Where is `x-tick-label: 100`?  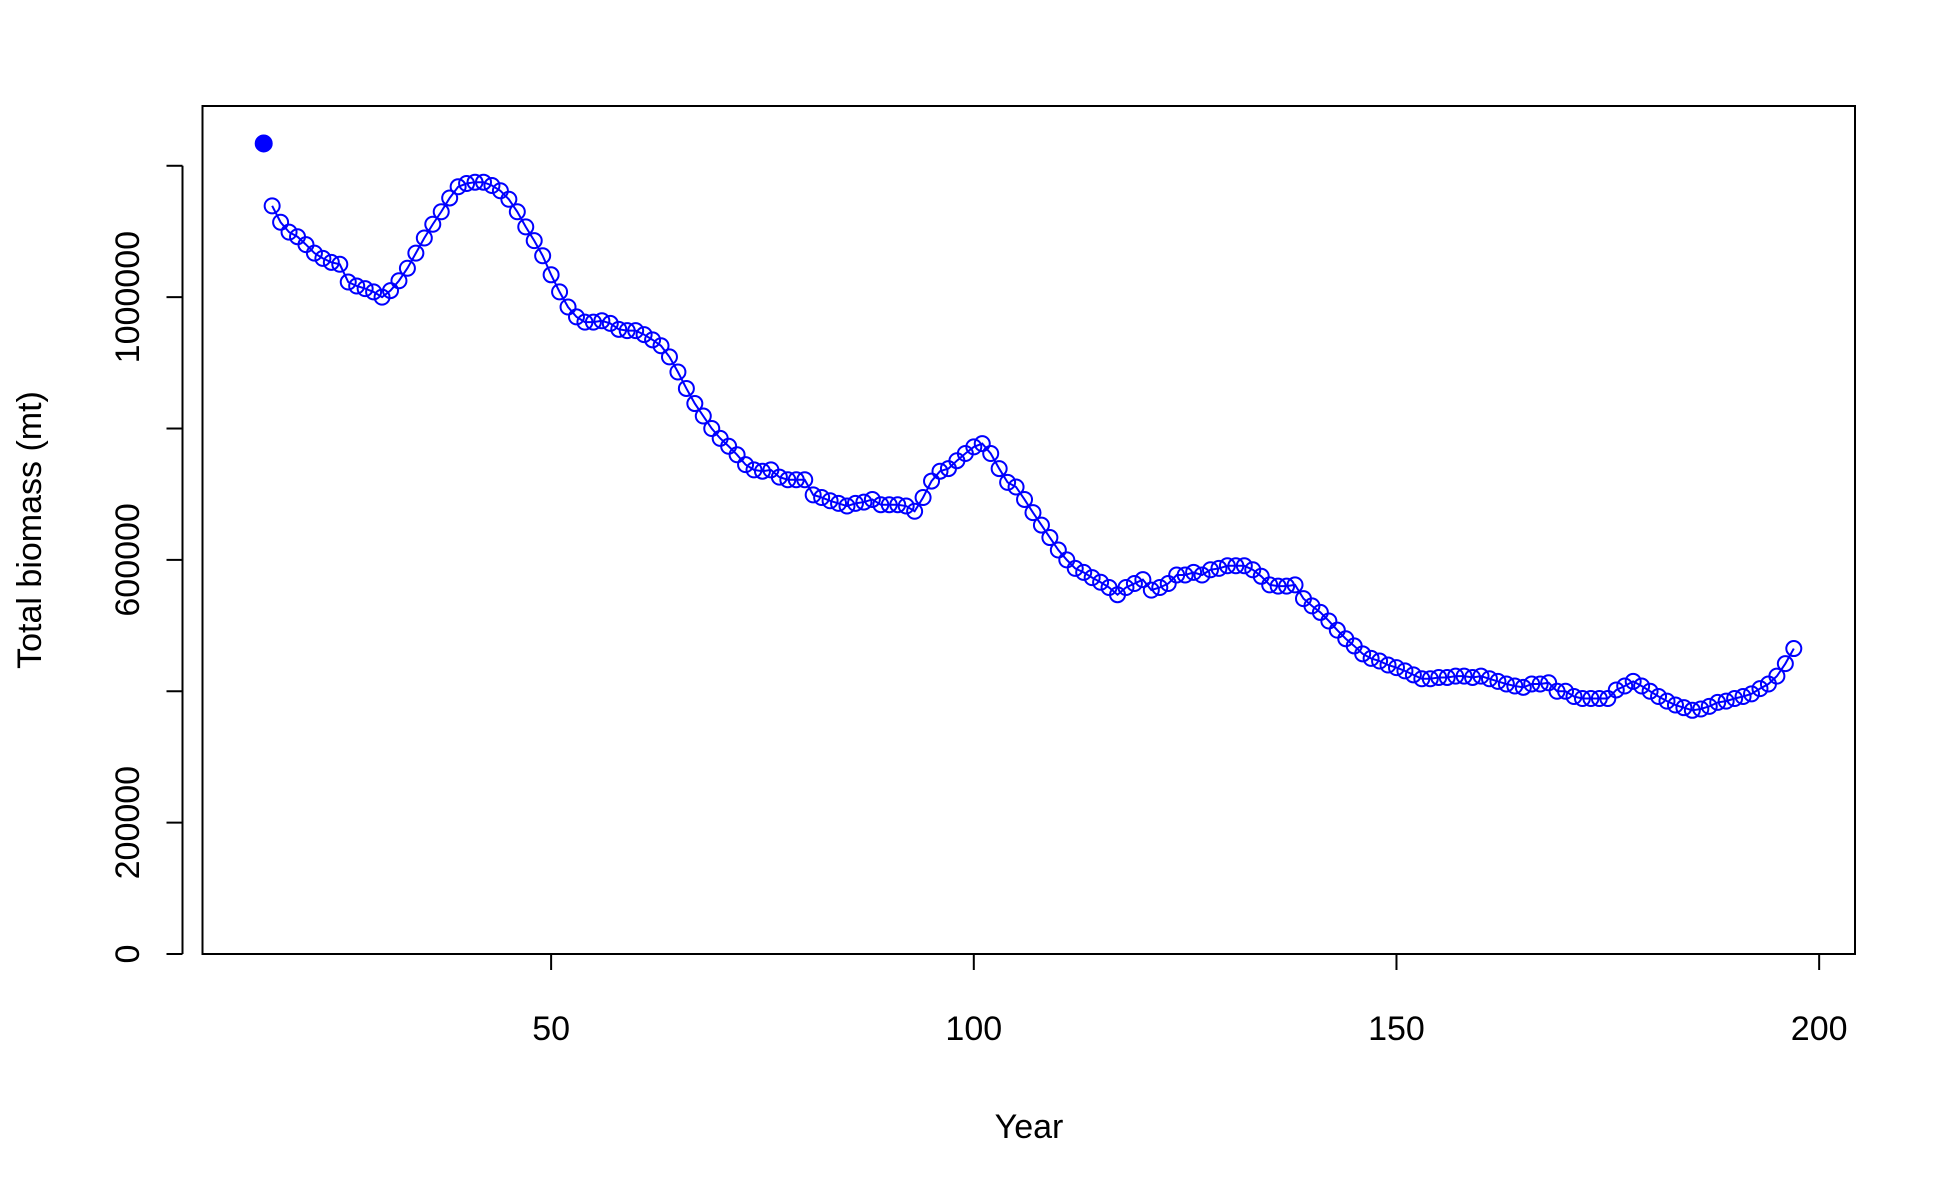 x-tick-label: 100 is located at coordinates (973, 1029).